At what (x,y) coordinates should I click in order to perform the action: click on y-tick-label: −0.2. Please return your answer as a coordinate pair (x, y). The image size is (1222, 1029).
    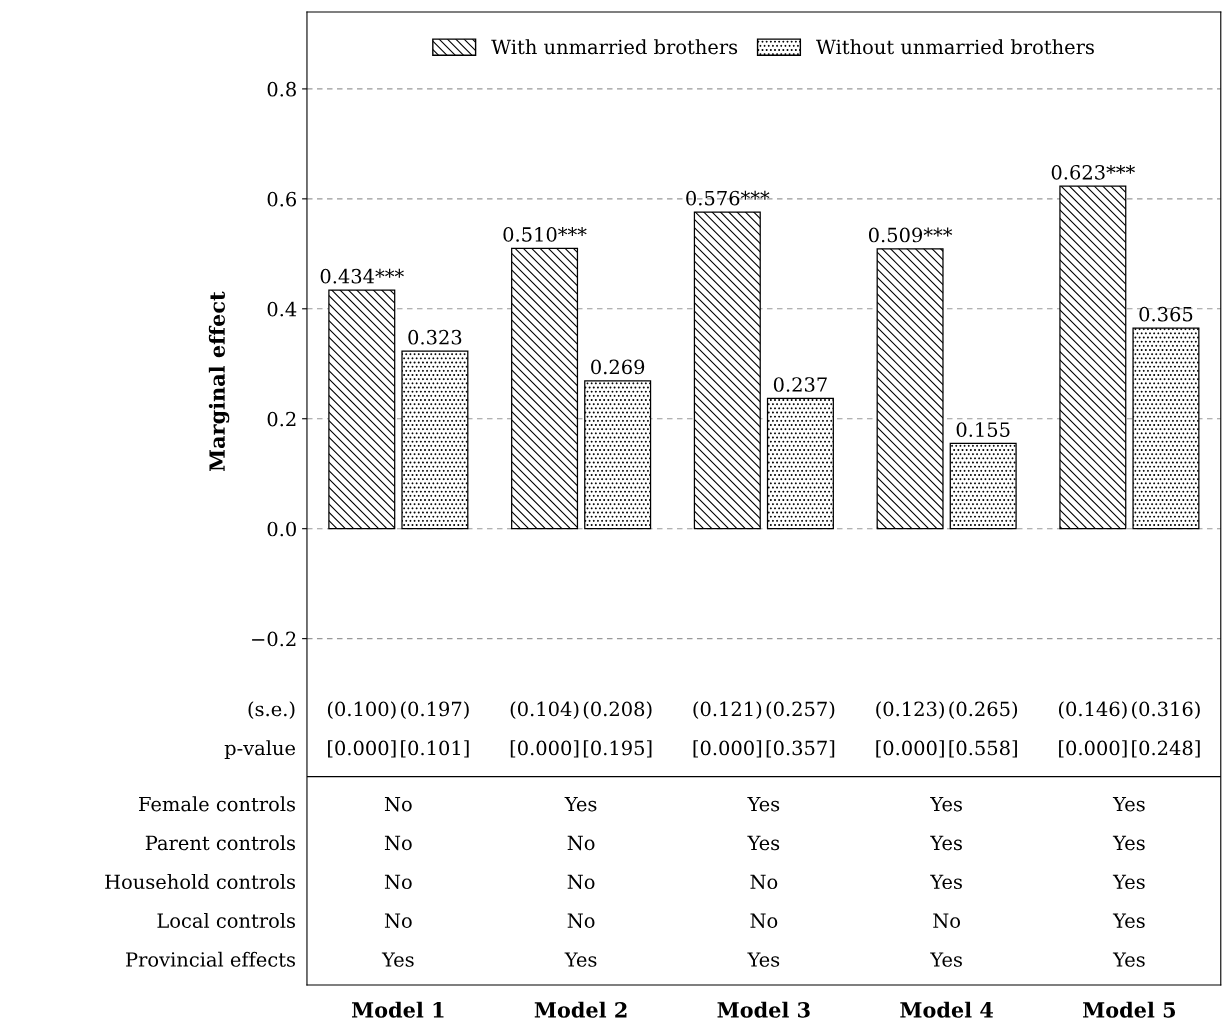
    Looking at the image, I should click on (274, 639).